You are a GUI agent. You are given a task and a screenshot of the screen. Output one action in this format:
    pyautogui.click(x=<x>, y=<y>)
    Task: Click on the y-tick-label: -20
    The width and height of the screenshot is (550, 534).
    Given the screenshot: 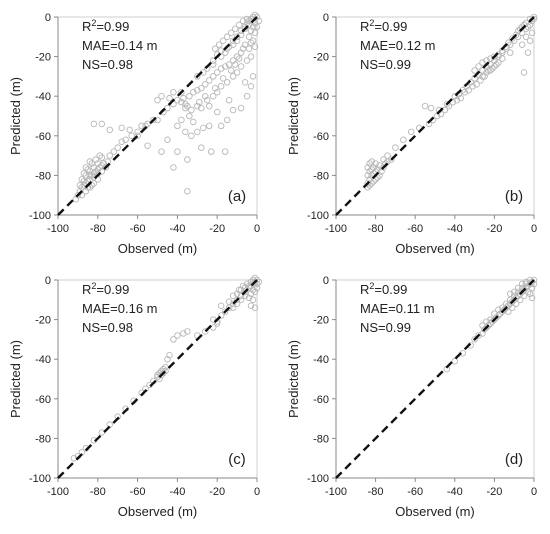 What is the action you would take?
    pyautogui.click(x=321, y=58)
    